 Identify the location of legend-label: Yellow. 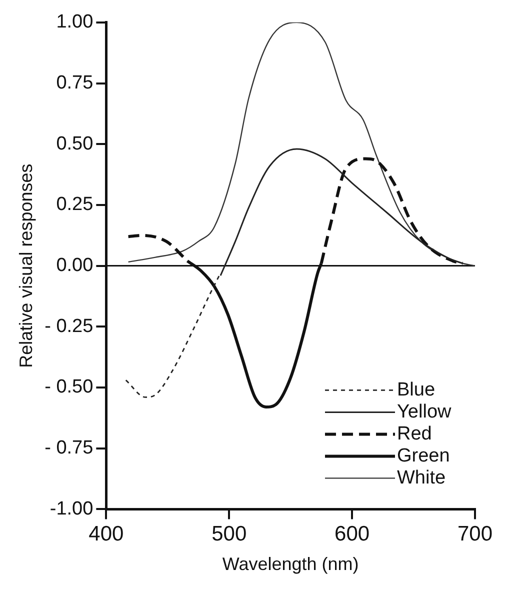
(424, 411).